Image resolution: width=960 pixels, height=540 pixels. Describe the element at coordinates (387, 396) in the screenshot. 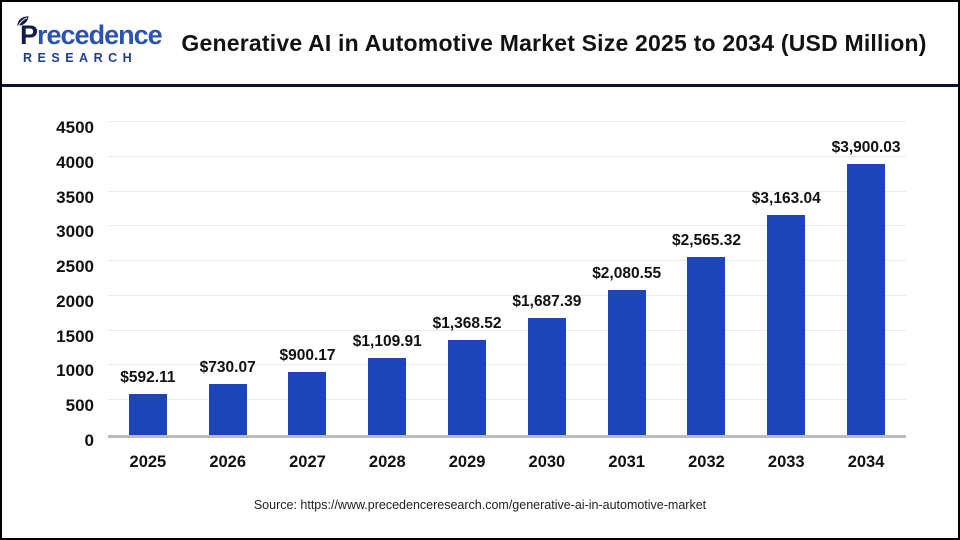

I see `bar-2028` at that location.